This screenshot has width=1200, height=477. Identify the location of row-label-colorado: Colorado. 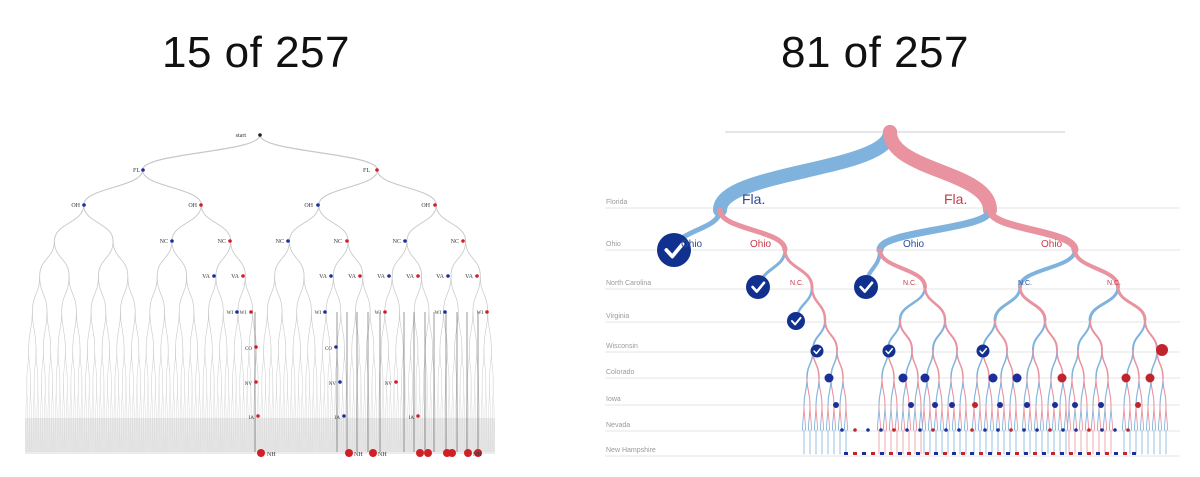
(620, 372).